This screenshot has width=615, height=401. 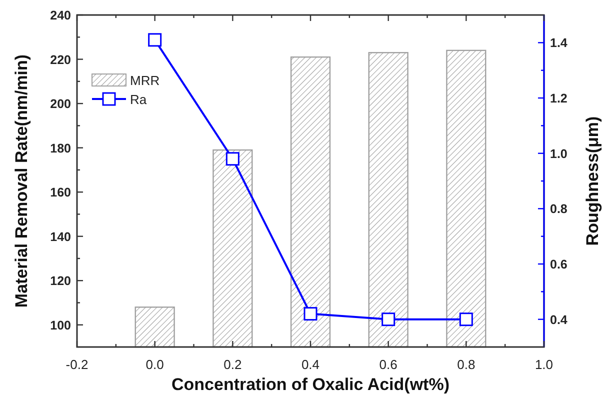 What do you see at coordinates (21, 181) in the screenshot?
I see `y-axis-title: Material Removal Rate(nm/min)` at bounding box center [21, 181].